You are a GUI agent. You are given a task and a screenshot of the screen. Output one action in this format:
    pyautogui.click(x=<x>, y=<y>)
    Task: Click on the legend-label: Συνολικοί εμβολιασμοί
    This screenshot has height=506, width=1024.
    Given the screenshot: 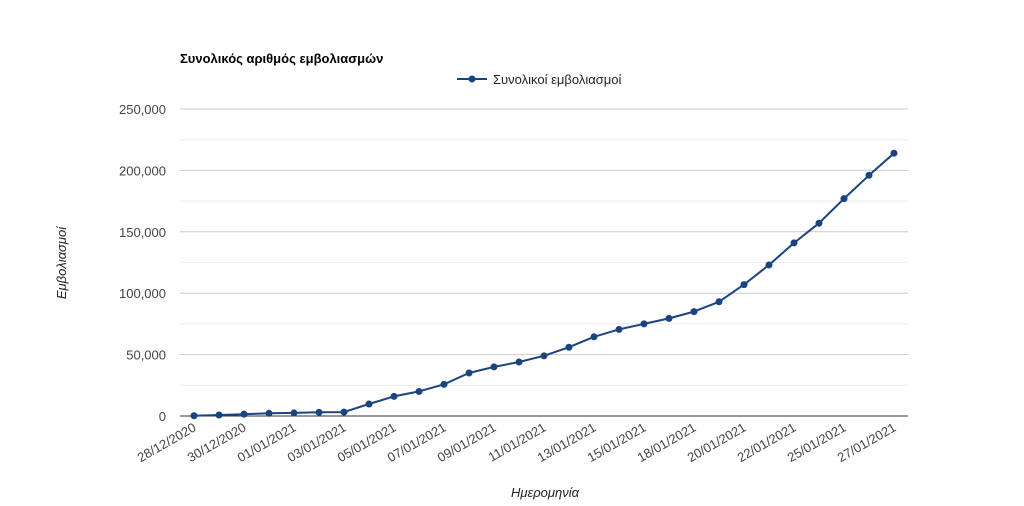 What is the action you would take?
    pyautogui.click(x=557, y=79)
    